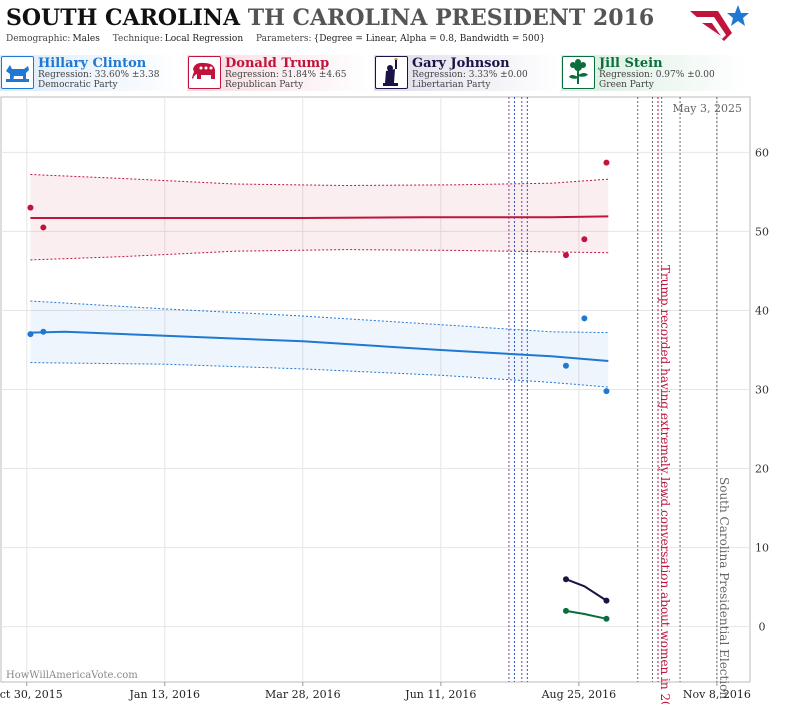 The width and height of the screenshot is (789, 704). Describe the element at coordinates (440, 694) in the screenshot. I see `x-tick-label: Jun 11, 2016` at that location.